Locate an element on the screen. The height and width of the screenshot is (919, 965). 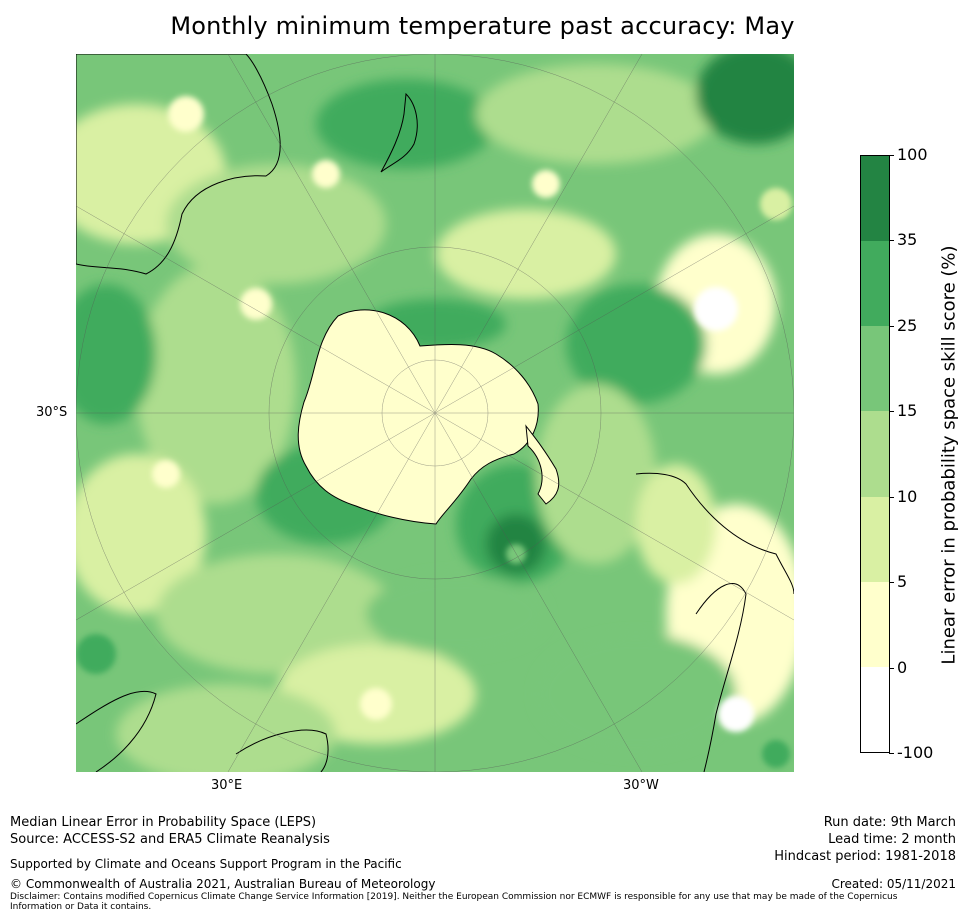
footer-run-date: Run date: 9th March is located at coordinates (889, 822).